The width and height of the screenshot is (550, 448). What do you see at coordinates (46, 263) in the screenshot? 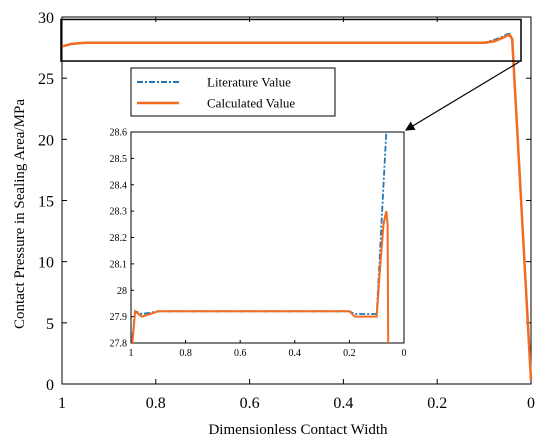
I see `y-tick-label: 10` at bounding box center [46, 263].